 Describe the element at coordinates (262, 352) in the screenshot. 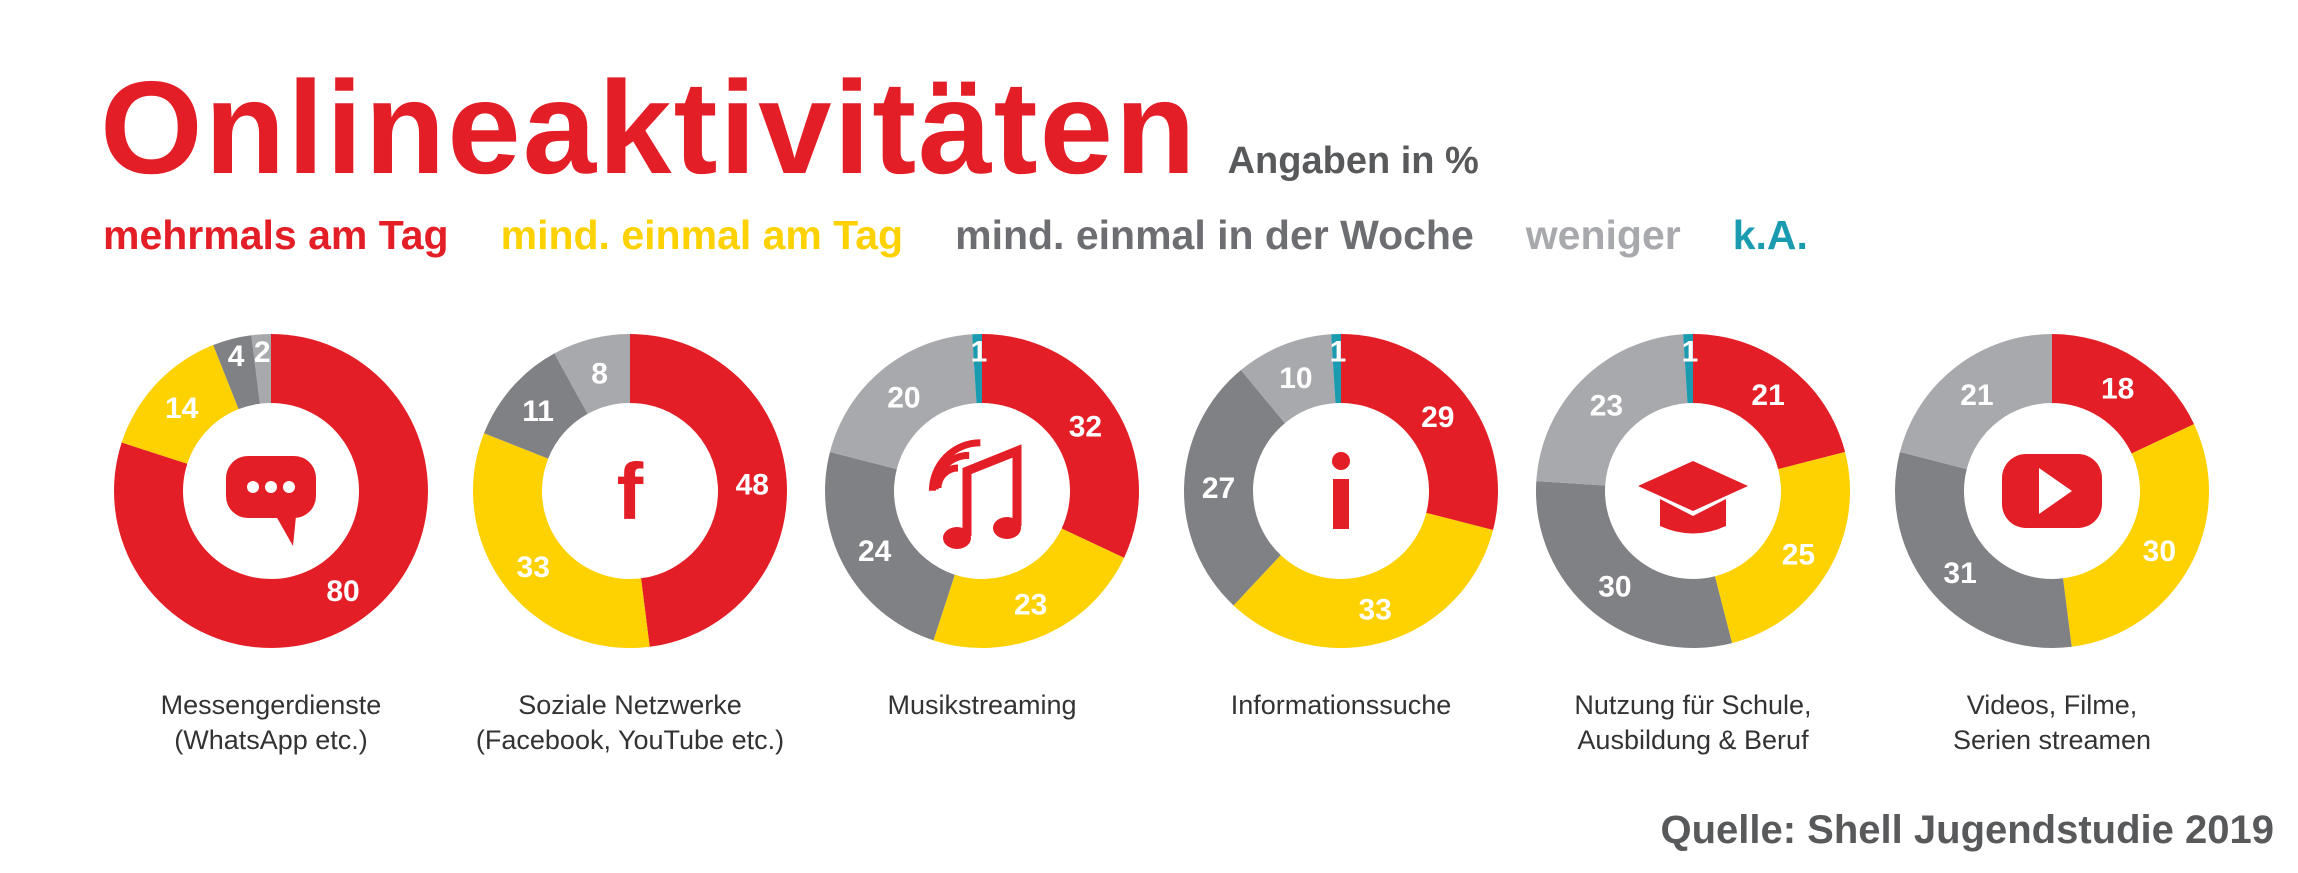

I see `data-label: 2` at that location.